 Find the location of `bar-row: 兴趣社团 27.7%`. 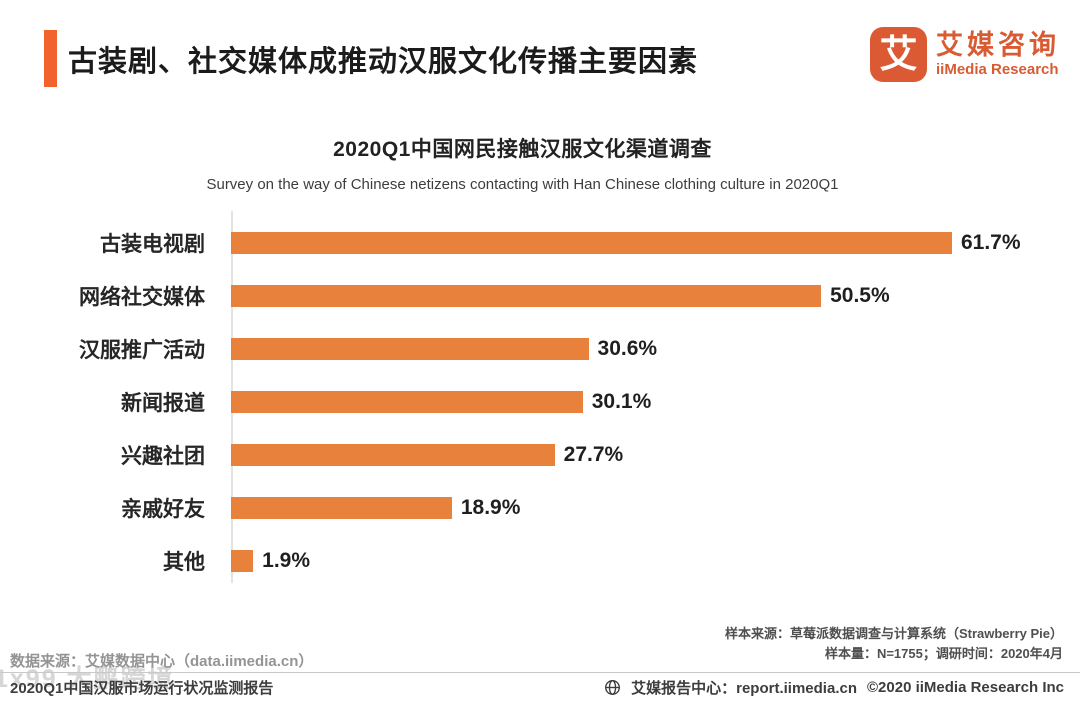

bar-row: 兴趣社团 27.7% is located at coordinates (539, 454).